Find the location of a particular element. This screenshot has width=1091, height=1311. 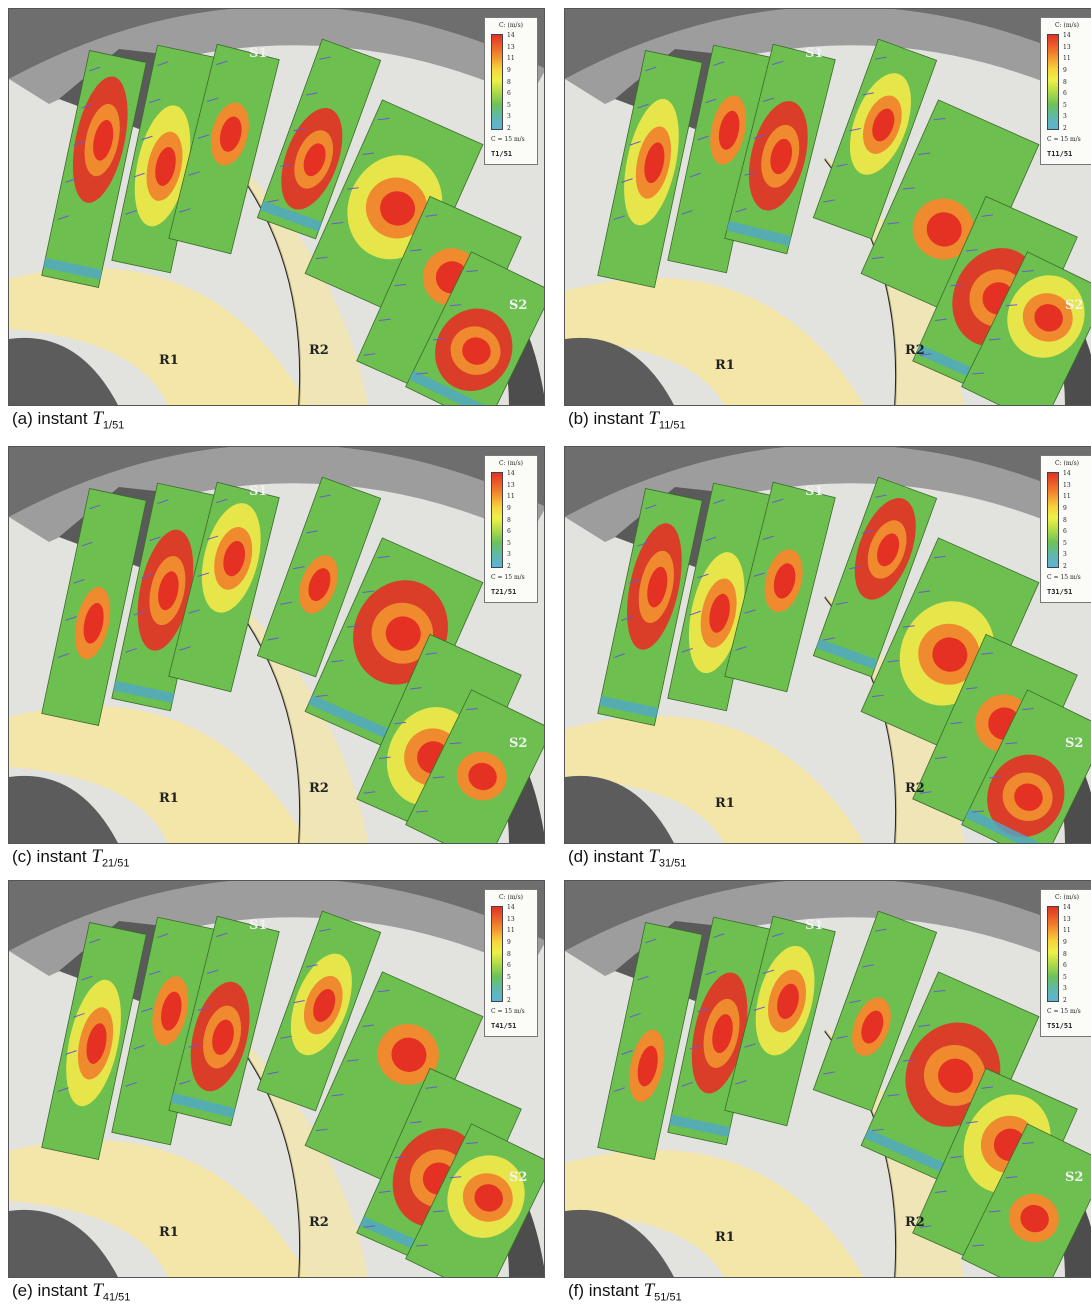

stator-s1-band is located at coordinates (276, 494).